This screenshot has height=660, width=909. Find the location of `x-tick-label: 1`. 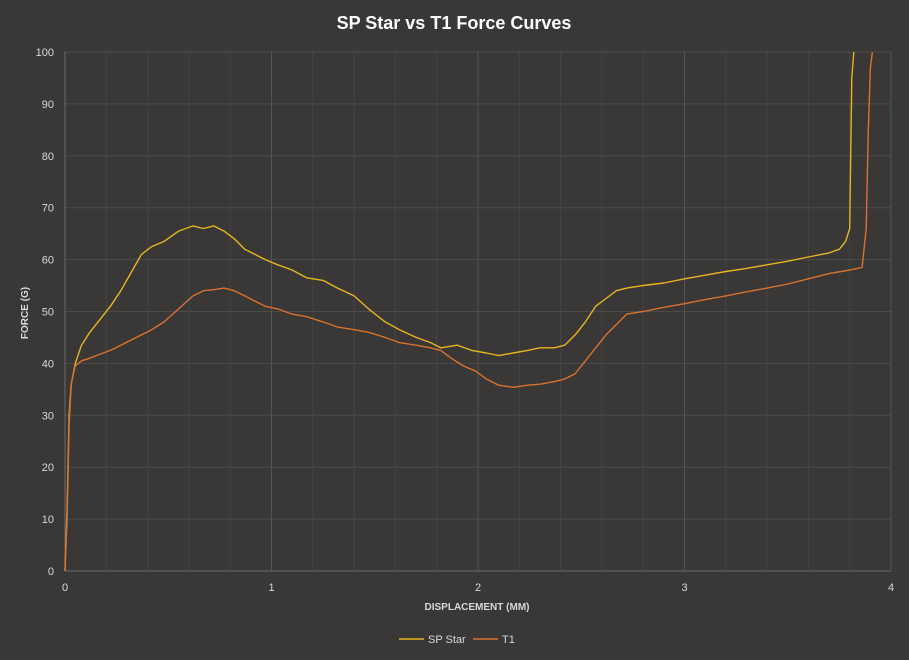

x-tick-label: 1 is located at coordinates (271, 588).